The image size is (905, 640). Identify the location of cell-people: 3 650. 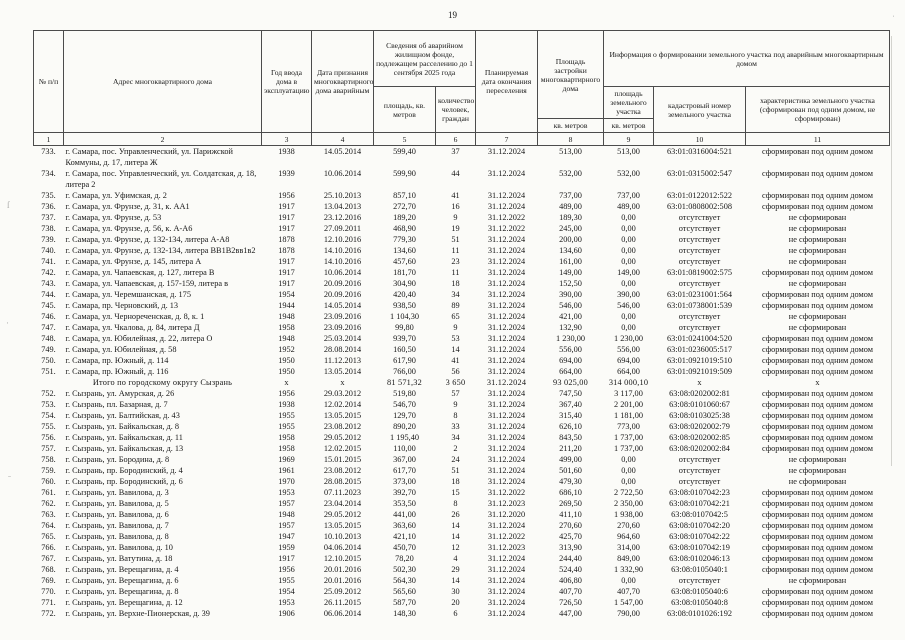
(455, 382).